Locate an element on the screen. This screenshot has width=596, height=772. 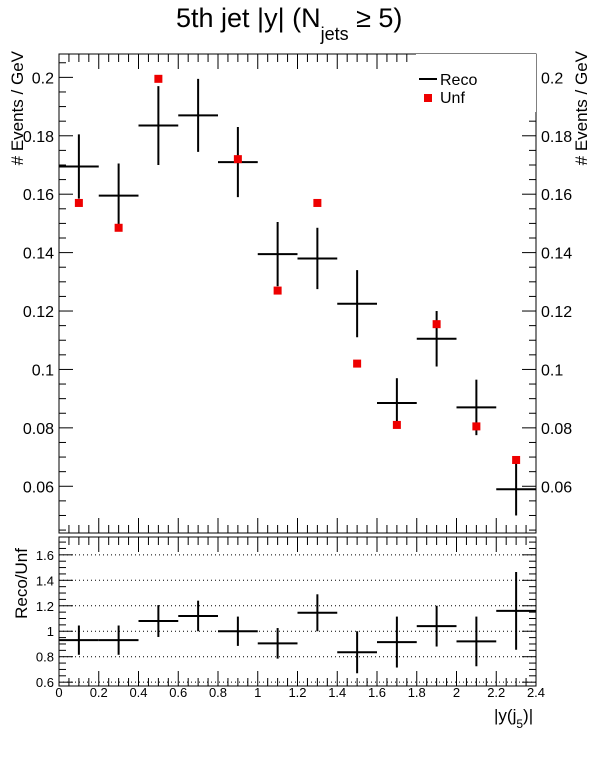
ratio-xtick-label: 1.4 is located at coordinates (337, 692).